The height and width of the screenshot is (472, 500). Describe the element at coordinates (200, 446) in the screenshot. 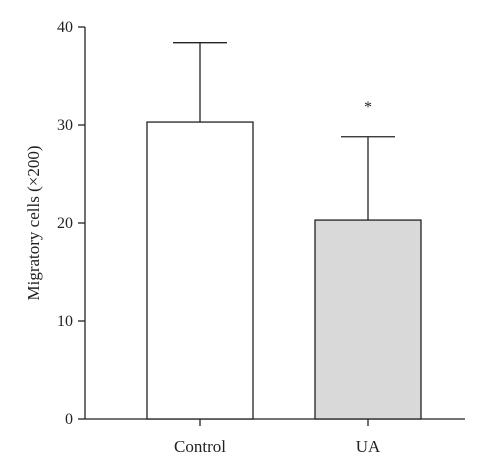

I see `x-tick-label: Control` at that location.